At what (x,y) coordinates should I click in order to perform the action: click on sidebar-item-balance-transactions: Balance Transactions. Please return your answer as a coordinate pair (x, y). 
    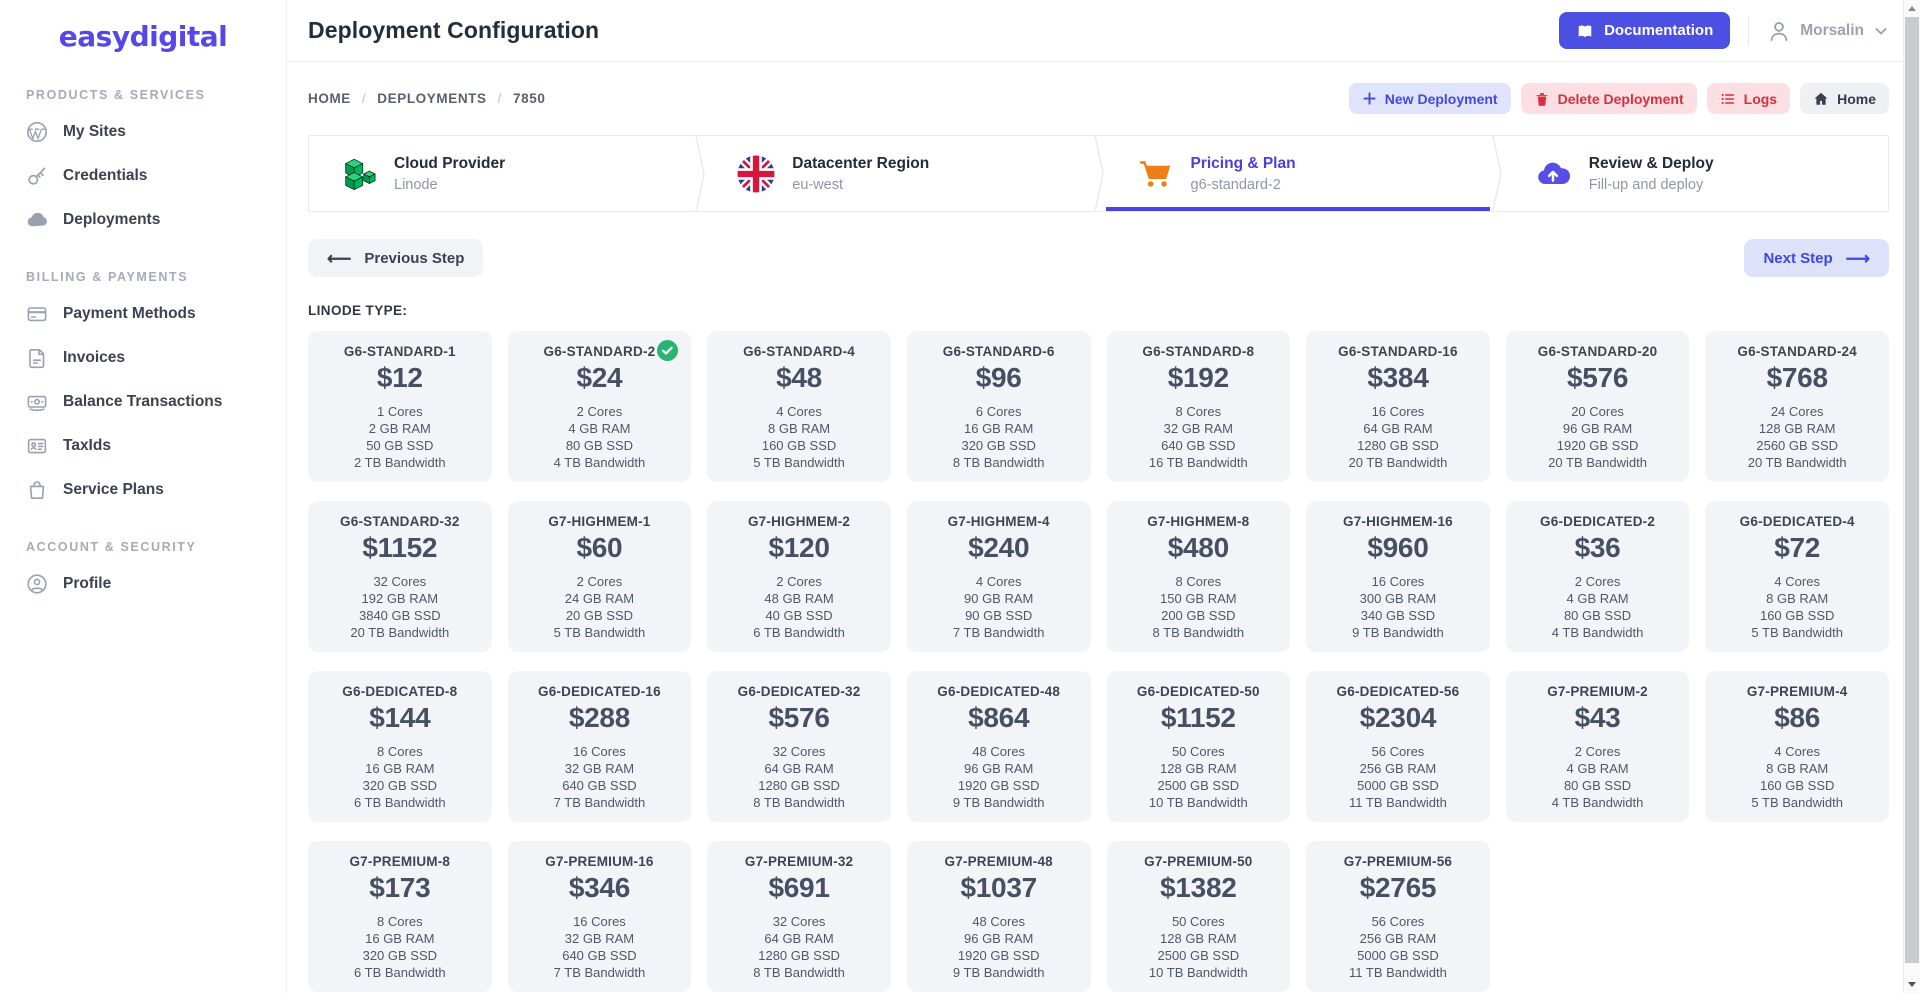
    Looking at the image, I should click on (143, 402).